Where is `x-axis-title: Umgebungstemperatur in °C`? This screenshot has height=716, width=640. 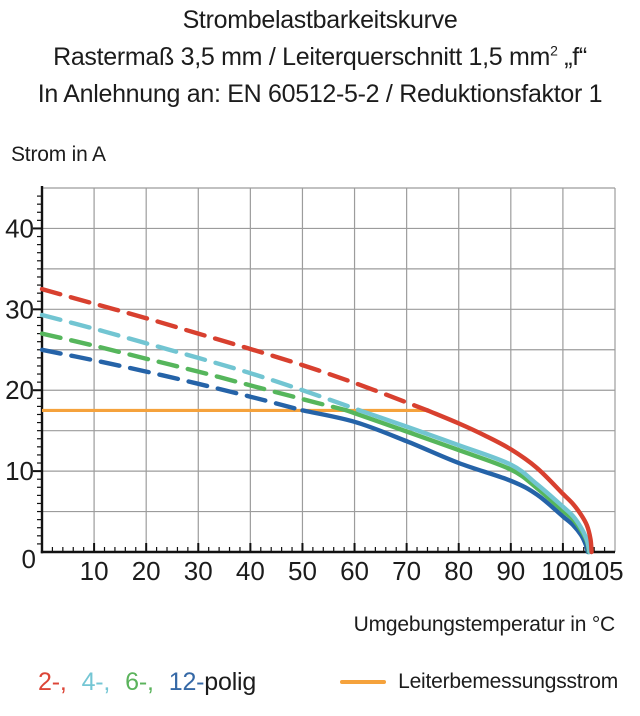 x-axis-title: Umgebungstemperatur in °C is located at coordinates (484, 624).